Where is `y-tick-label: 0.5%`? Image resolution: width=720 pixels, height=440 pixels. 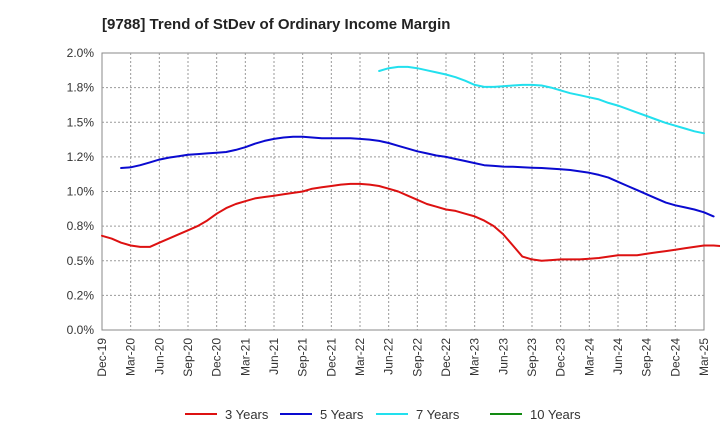 y-tick-label: 0.5% is located at coordinates (81, 261).